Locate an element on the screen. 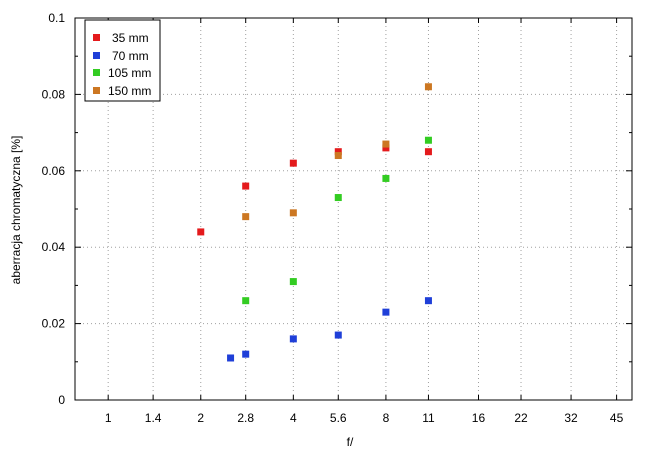  legend-label-105mm: 105 mm is located at coordinates (129, 73).